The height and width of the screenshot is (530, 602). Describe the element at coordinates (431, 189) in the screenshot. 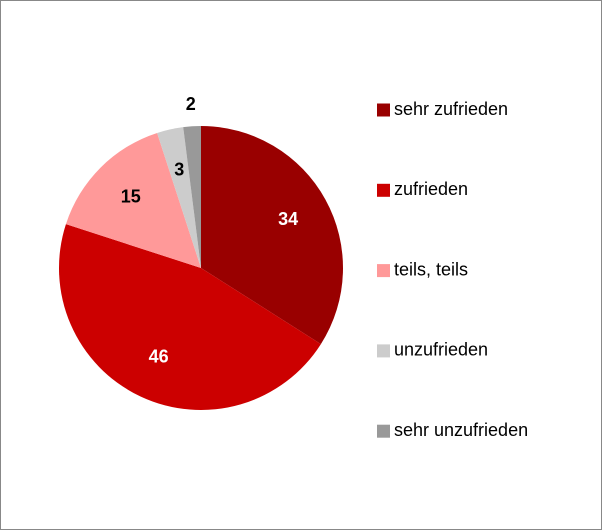

I see `legend-label: zufrieden` at that location.